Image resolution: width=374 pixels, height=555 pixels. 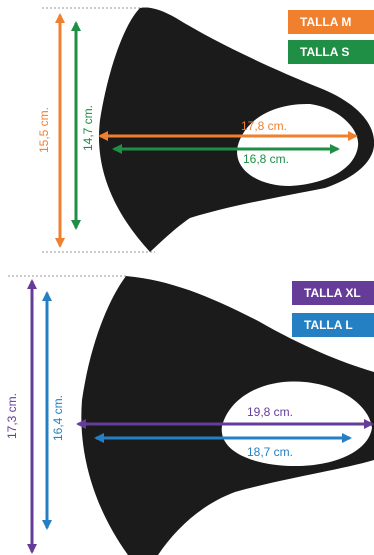 I want to click on legend-badge-talla-s: TALLA S, so click(x=331, y=52).